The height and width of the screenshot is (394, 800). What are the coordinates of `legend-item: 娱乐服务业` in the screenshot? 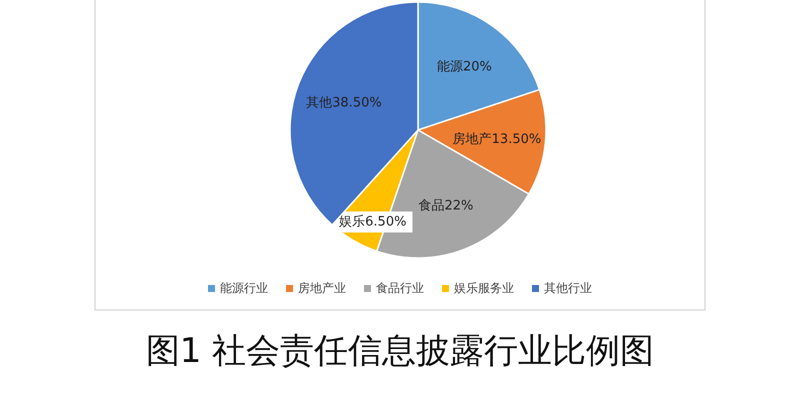 It's located at (478, 288).